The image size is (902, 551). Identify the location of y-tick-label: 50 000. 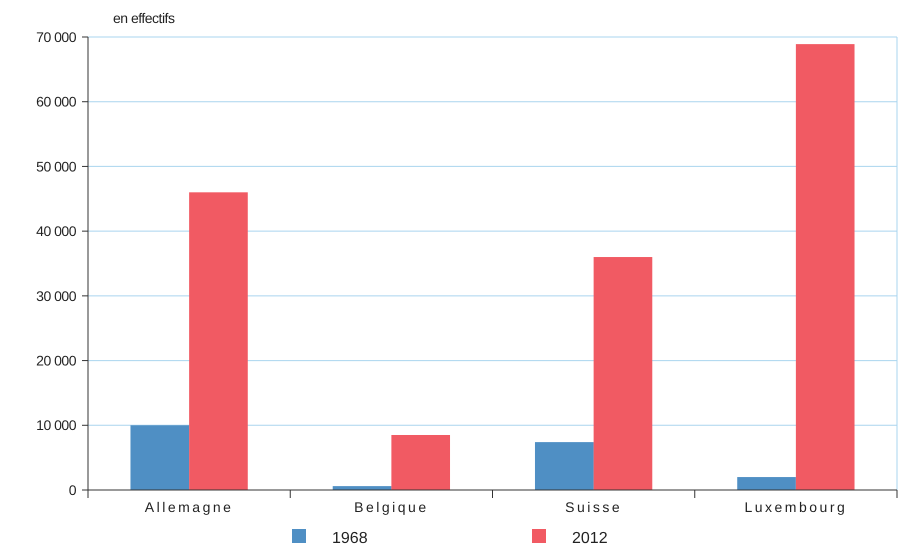
(56, 166).